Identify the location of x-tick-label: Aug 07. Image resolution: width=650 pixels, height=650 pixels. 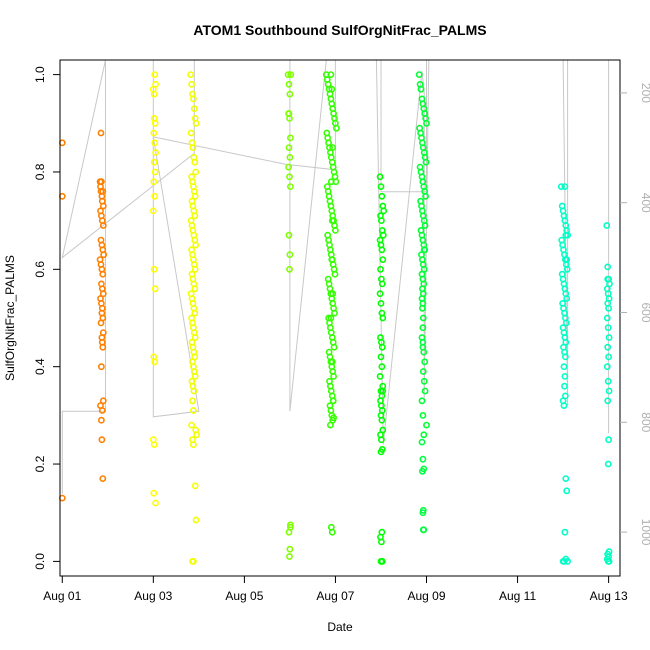
(335, 596).